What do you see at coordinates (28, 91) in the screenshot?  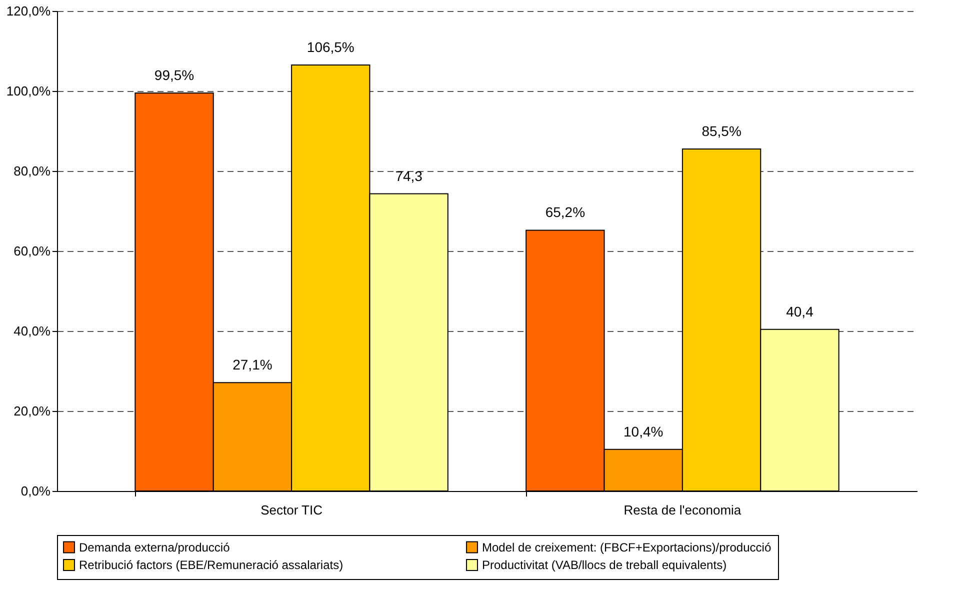 I see `y-tick-label: 100,0%` at bounding box center [28, 91].